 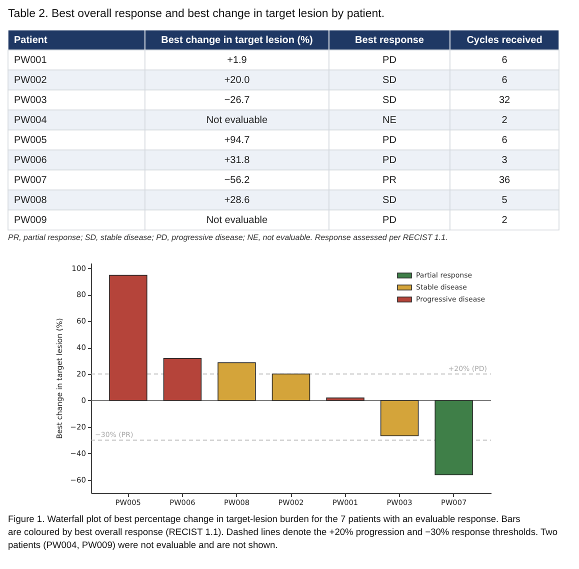 What do you see at coordinates (389, 40) in the screenshot?
I see `category-label: Best response` at bounding box center [389, 40].